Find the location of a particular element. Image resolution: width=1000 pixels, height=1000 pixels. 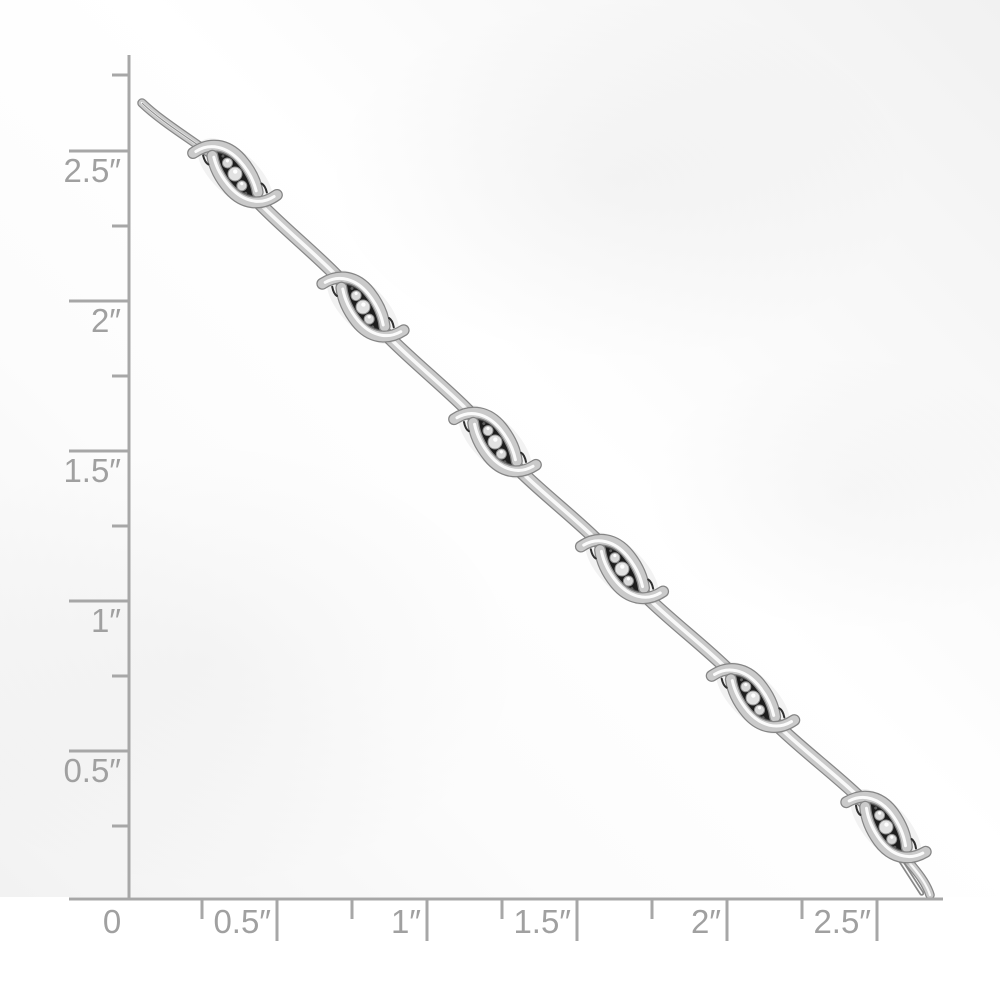

ruler-horizontal: 0.5″ 1″ 1.5″ 2″ 2.5″ 0 is located at coordinates (506, 919).